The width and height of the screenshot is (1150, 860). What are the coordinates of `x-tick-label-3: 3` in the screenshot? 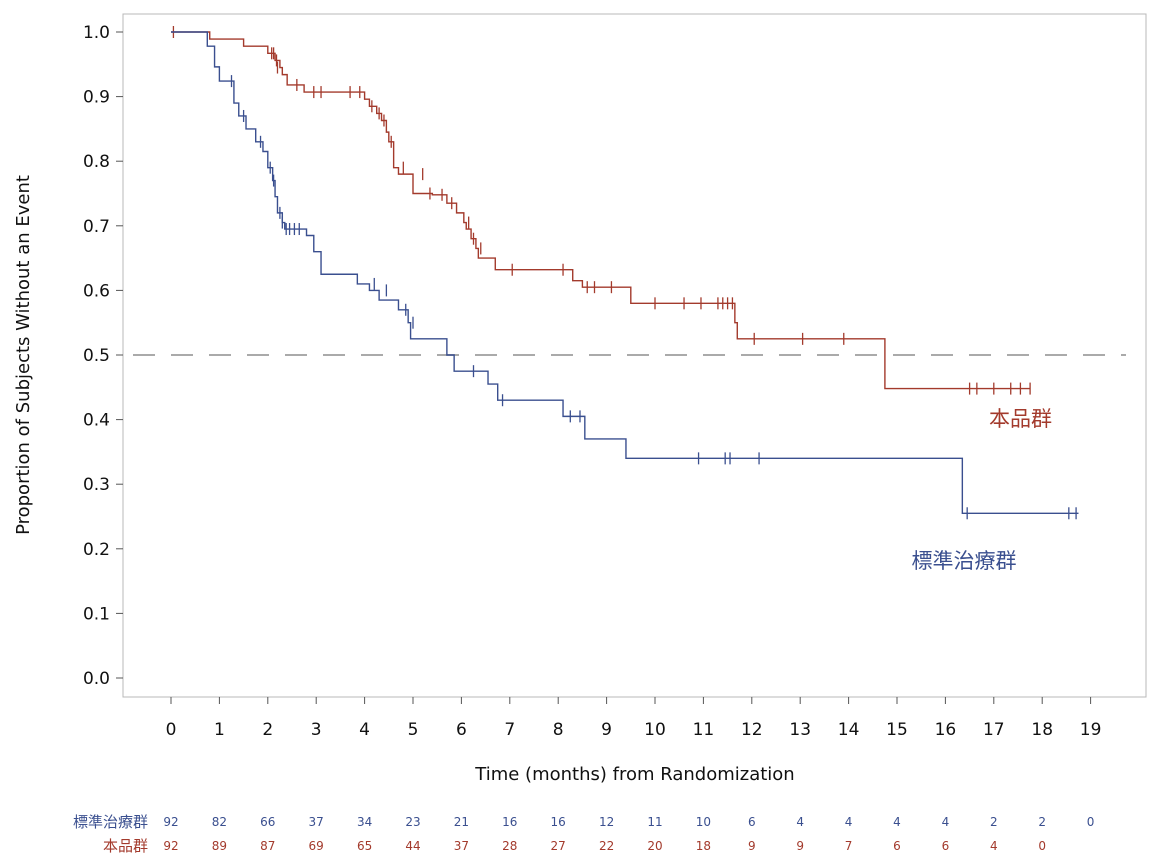 It's located at (316, 730).